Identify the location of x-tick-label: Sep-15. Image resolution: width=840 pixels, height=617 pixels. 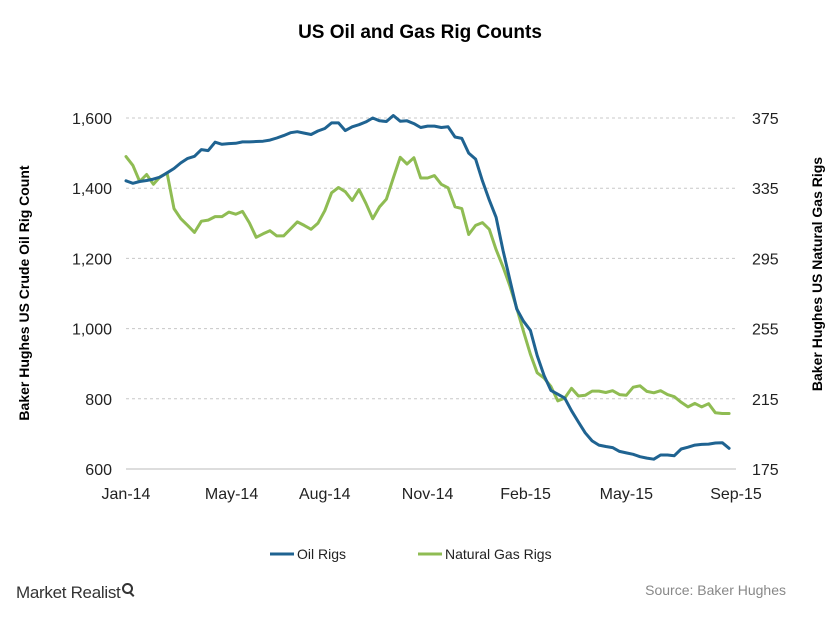
(736, 494).